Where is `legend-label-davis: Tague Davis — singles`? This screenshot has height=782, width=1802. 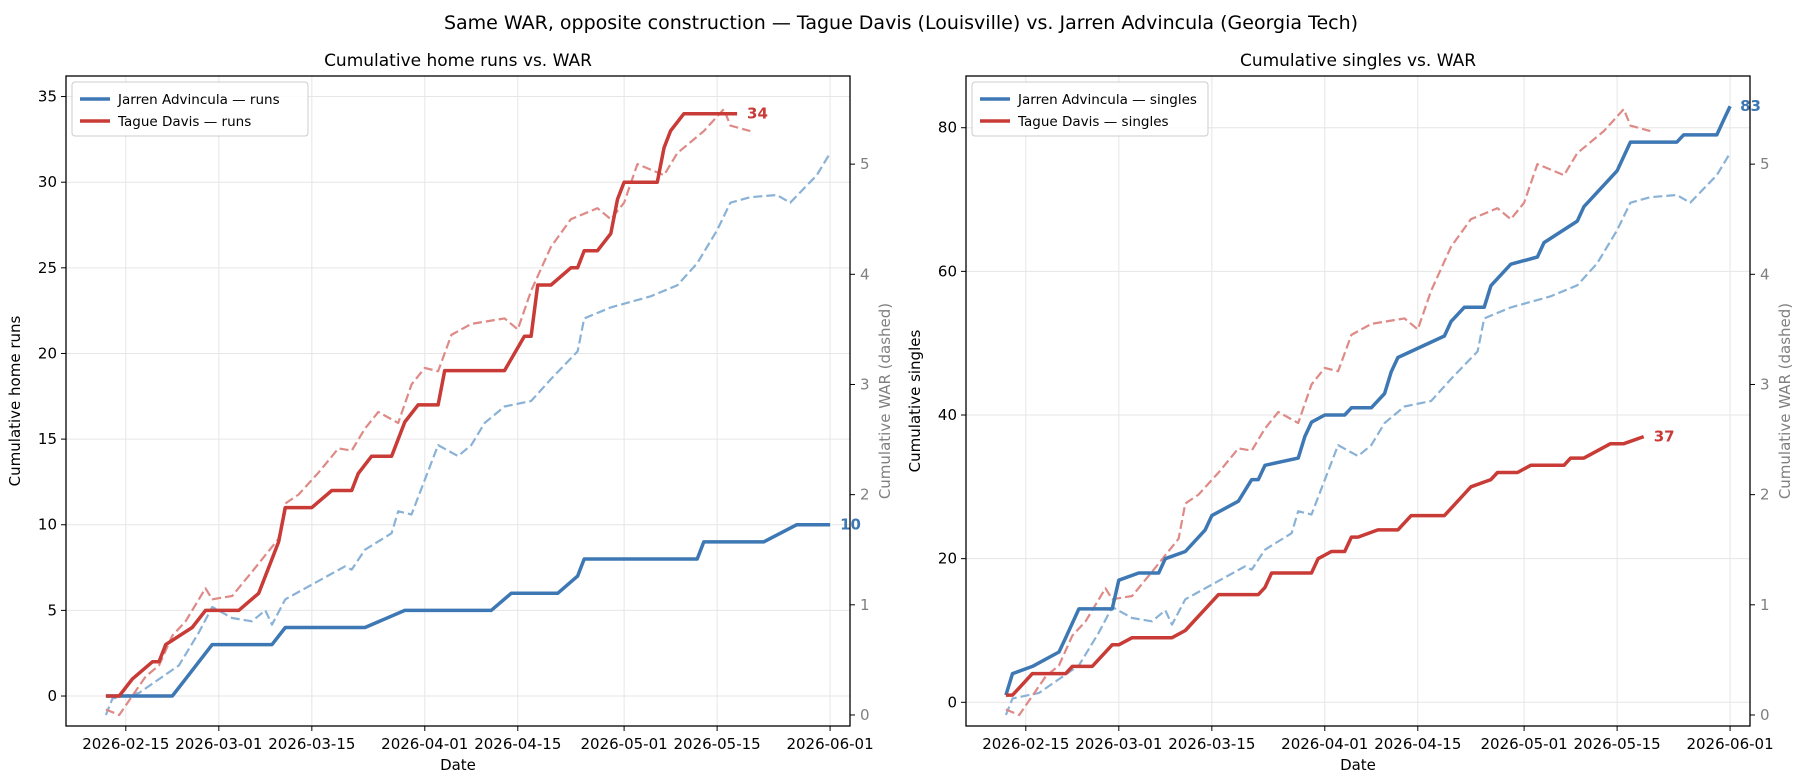
legend-label-davis: Tague Davis — singles is located at coordinates (1093, 122).